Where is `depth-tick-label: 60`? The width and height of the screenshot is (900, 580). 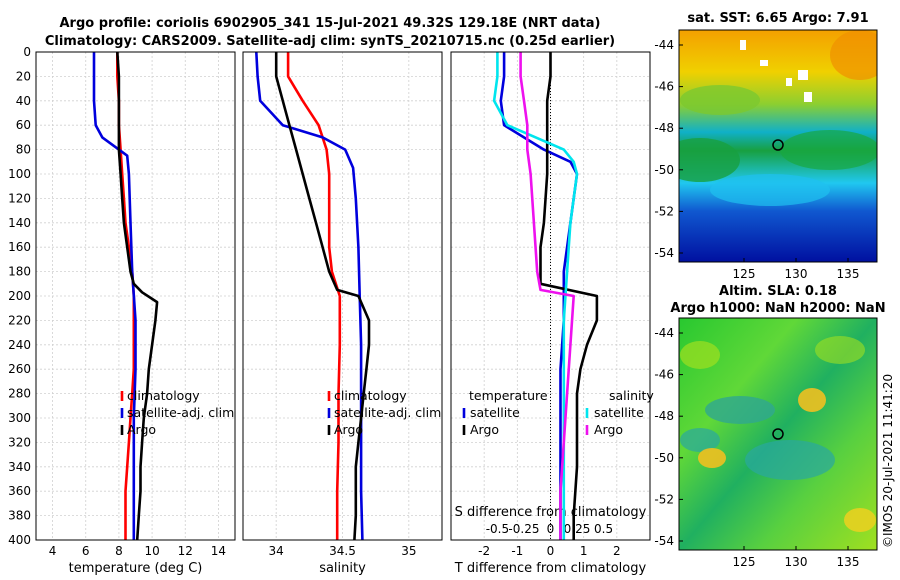 depth-tick-label: 60 is located at coordinates (23, 125).